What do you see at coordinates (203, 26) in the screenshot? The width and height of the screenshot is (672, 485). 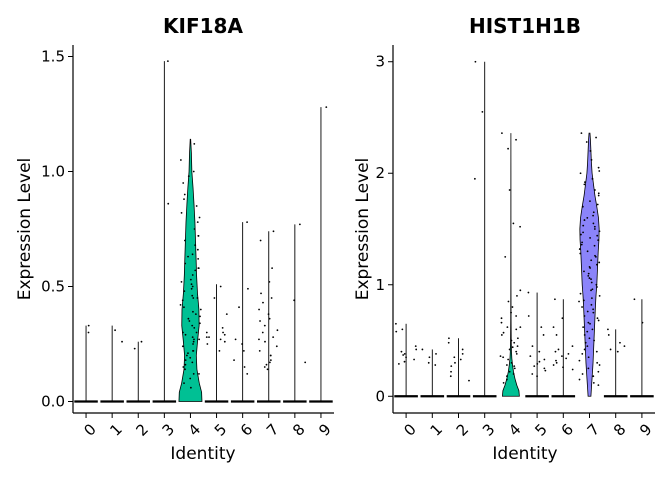 I see `panel-title: KIF18A` at bounding box center [203, 26].